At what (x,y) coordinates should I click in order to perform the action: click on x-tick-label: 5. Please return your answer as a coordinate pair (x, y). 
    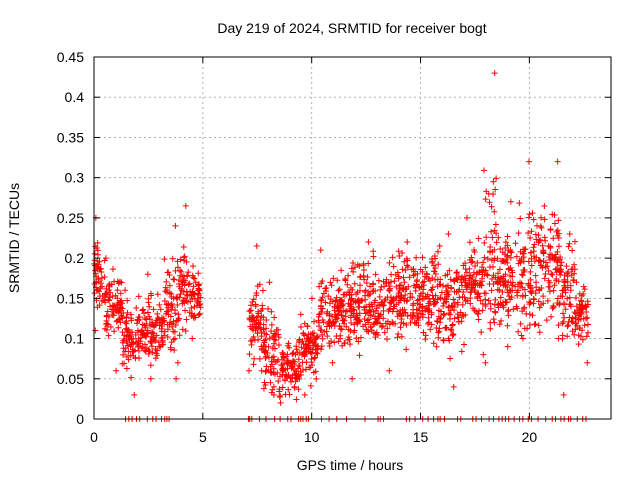
    Looking at the image, I should click on (203, 437).